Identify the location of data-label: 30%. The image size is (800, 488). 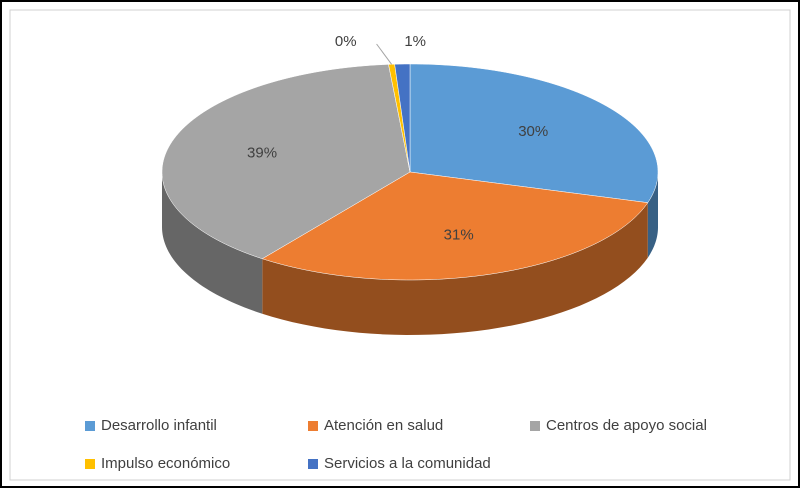
(533, 131).